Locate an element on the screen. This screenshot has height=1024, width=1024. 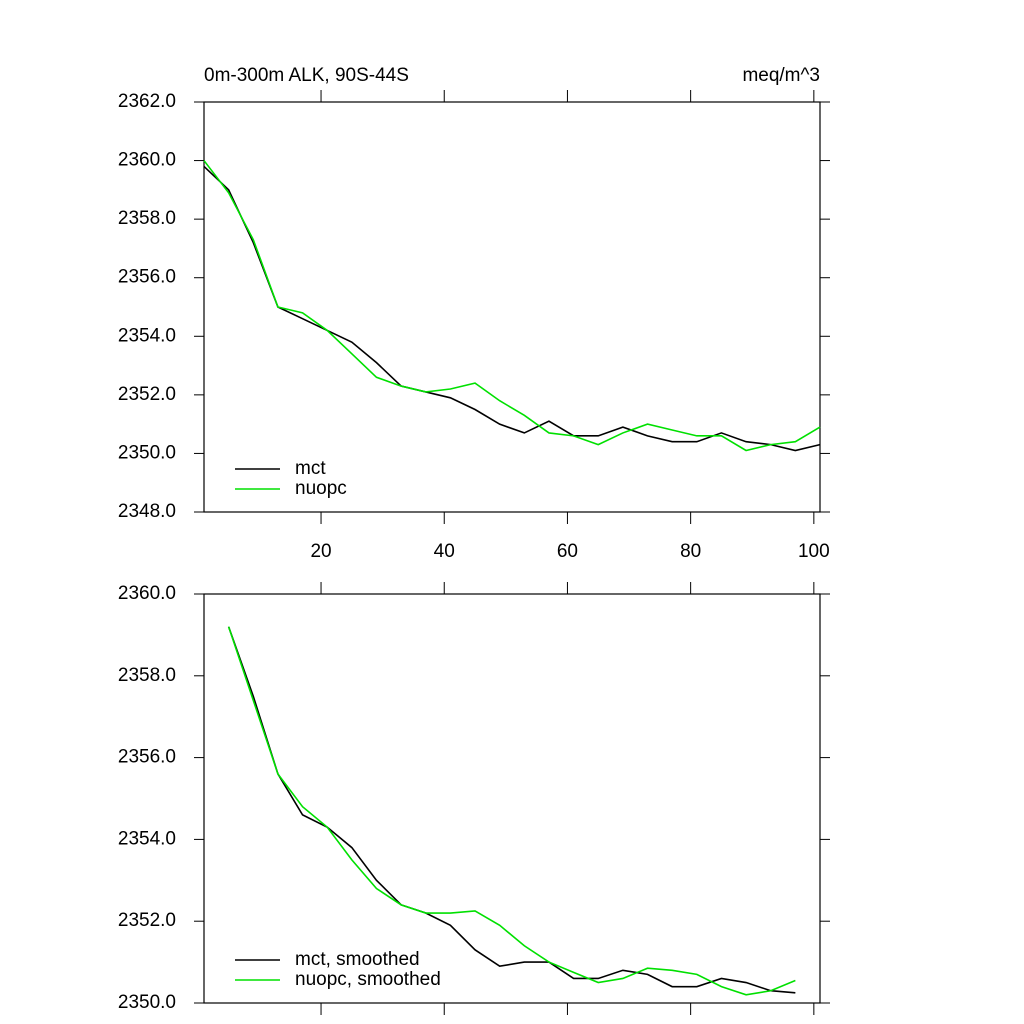
x-tick-label: 60 is located at coordinates (567, 551).